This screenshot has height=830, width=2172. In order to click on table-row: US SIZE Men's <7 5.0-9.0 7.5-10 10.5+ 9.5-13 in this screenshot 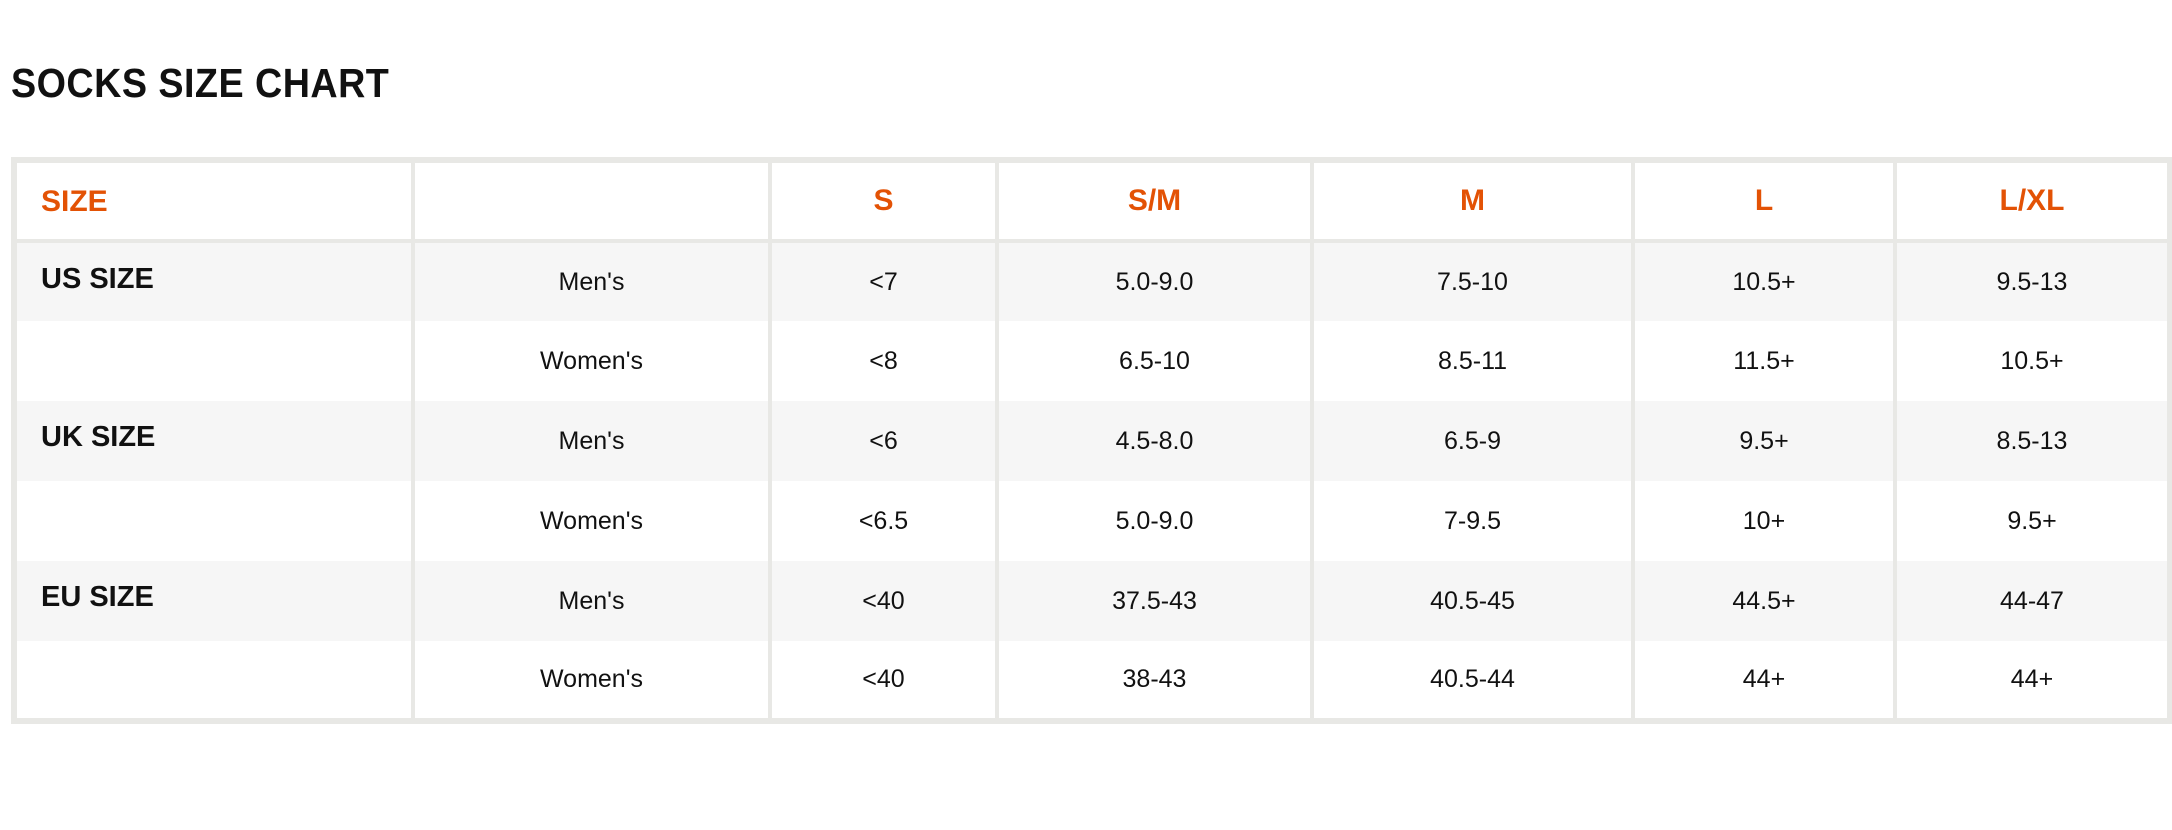, I will do `click(1092, 281)`.